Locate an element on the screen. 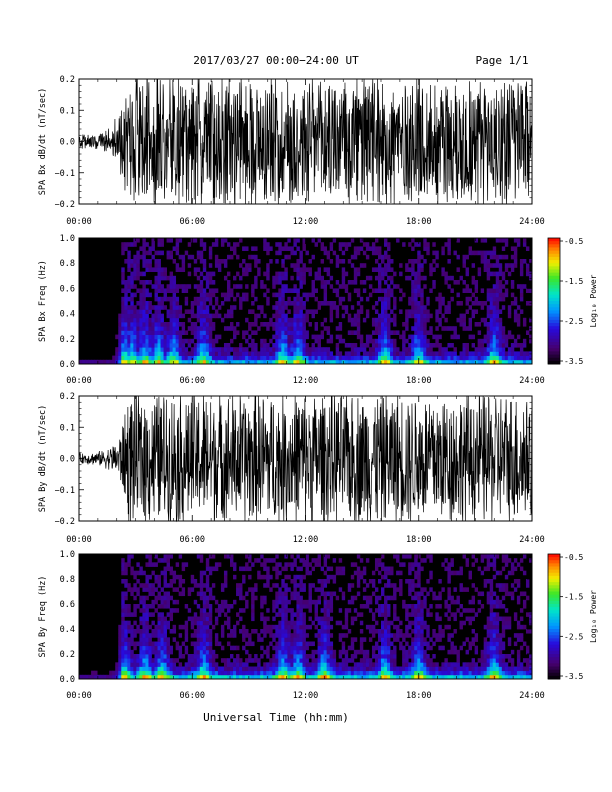  y-tick-label: 0.0 is located at coordinates (67, 143).